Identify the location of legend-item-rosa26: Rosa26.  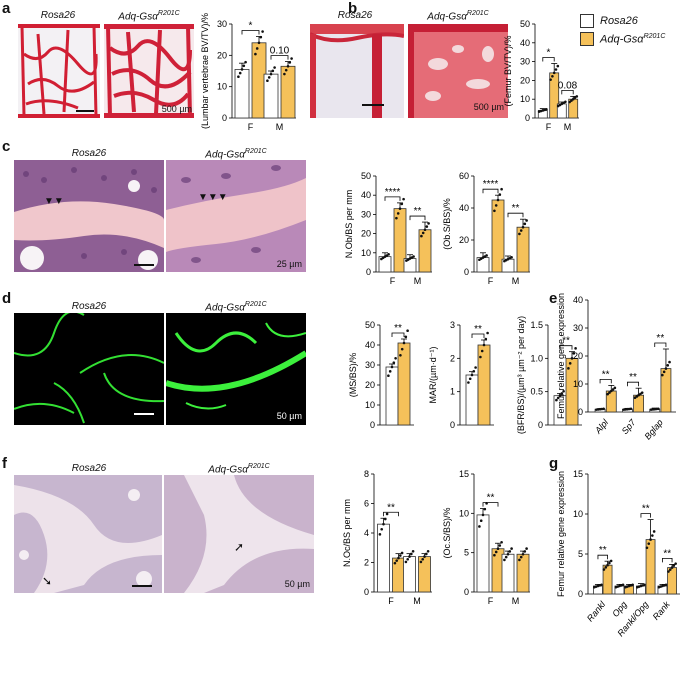
(622, 21).